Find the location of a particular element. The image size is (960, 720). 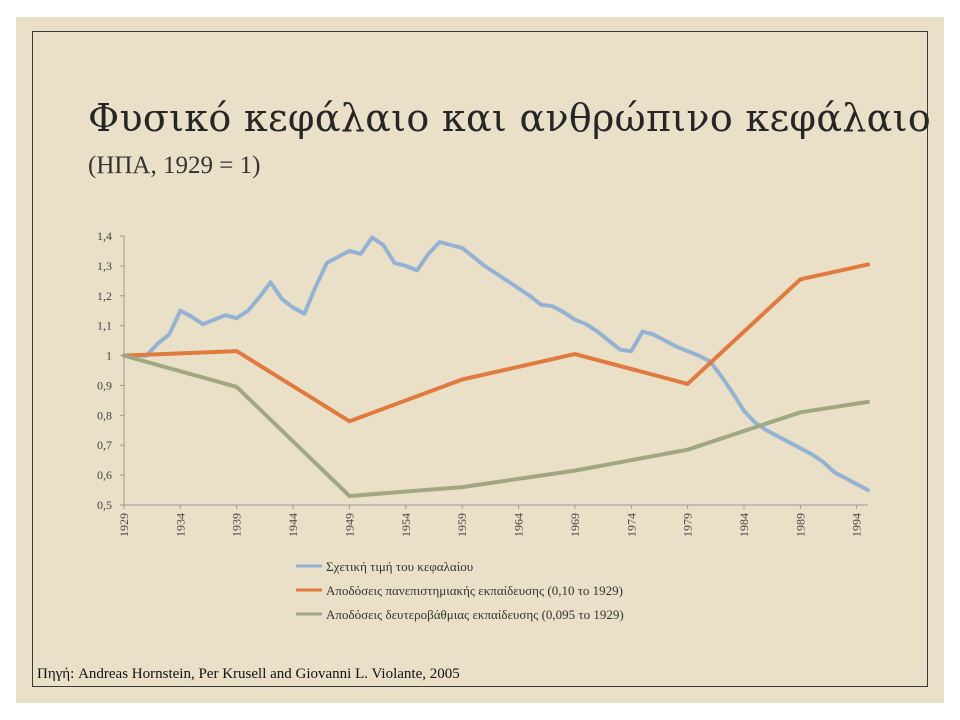

x-tick-label: 1984 is located at coordinates (744, 525).